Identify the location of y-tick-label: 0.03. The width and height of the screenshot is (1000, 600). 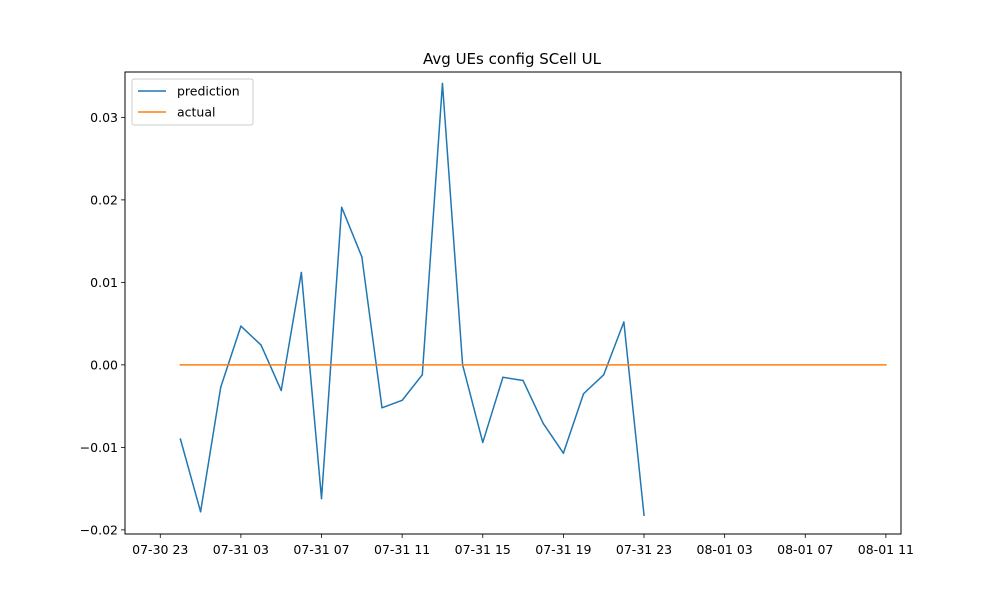
(104, 117).